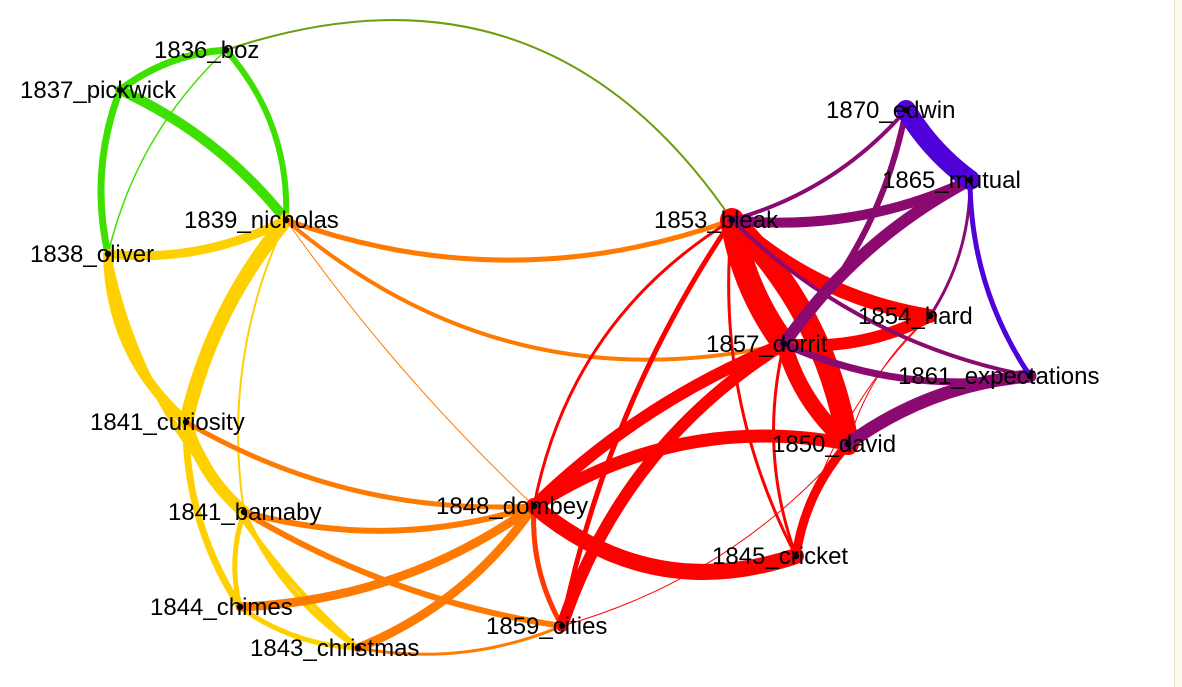 The height and width of the screenshot is (687, 1182). I want to click on edge-dorrit-david, so click(816, 394).